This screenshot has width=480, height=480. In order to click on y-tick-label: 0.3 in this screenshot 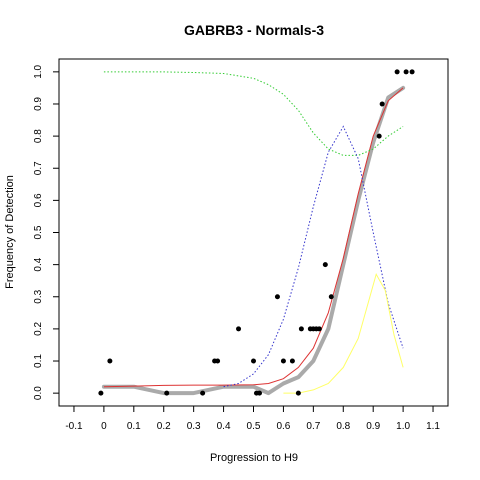, I will do `click(38, 296)`.